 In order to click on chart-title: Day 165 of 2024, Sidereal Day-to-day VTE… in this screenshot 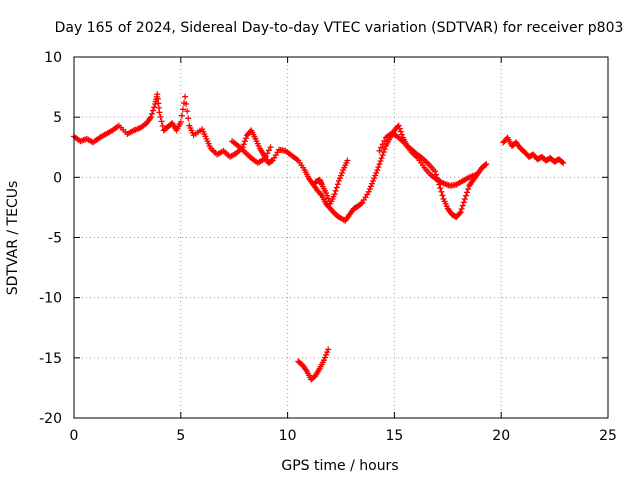, I will do `click(339, 28)`.